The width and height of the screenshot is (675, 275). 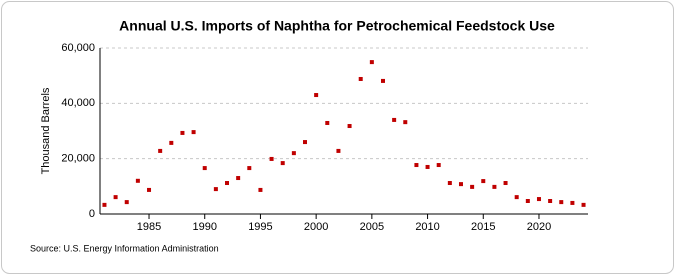 I want to click on y-tick-label: 0, so click(x=92, y=214).